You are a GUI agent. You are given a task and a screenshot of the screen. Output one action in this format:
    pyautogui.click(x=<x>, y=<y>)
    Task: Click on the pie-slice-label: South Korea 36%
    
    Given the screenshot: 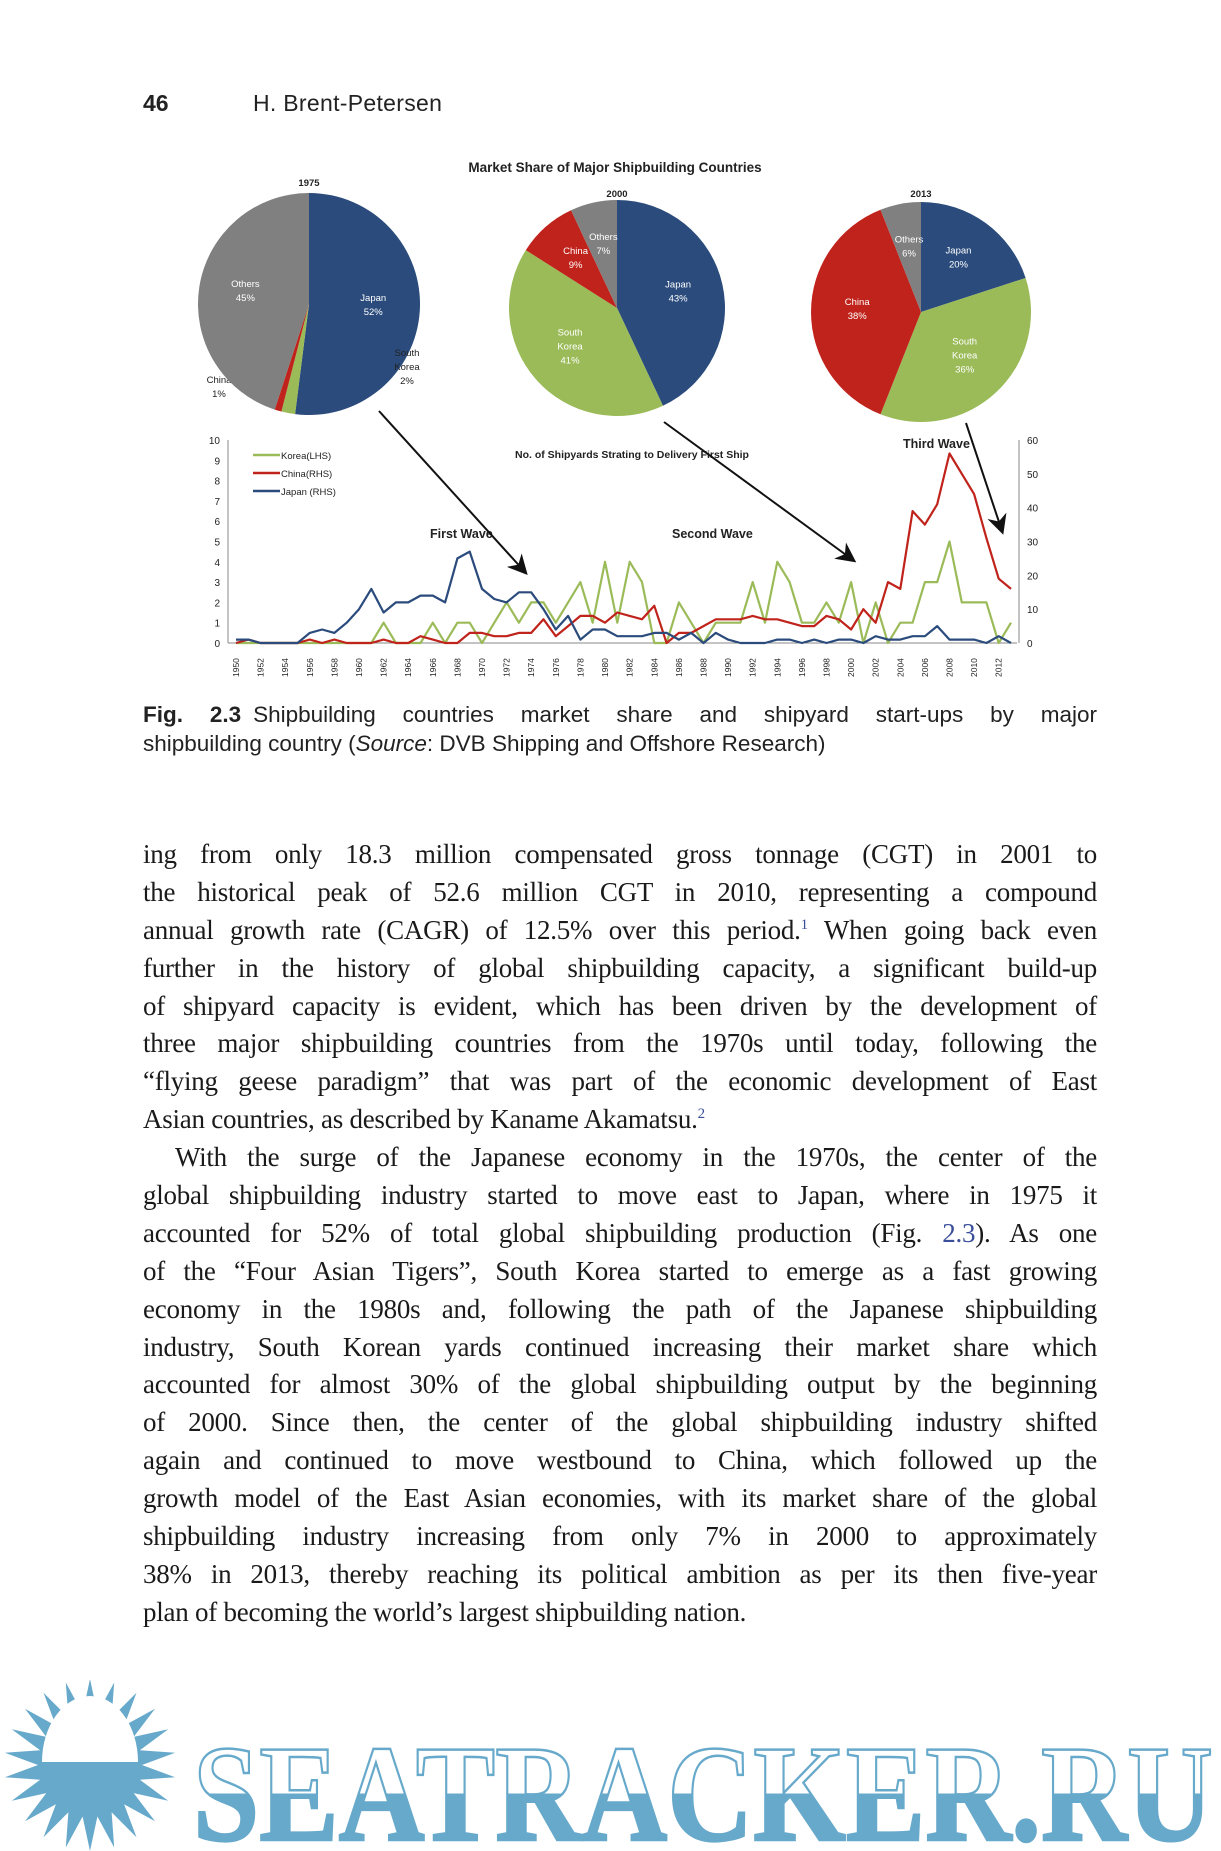 What is the action you would take?
    pyautogui.click(x=965, y=356)
    